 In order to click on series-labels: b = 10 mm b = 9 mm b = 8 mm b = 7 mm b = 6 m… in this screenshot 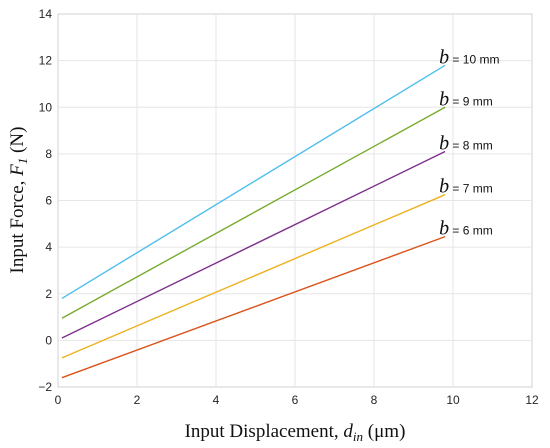, I will do `click(469, 142)`.